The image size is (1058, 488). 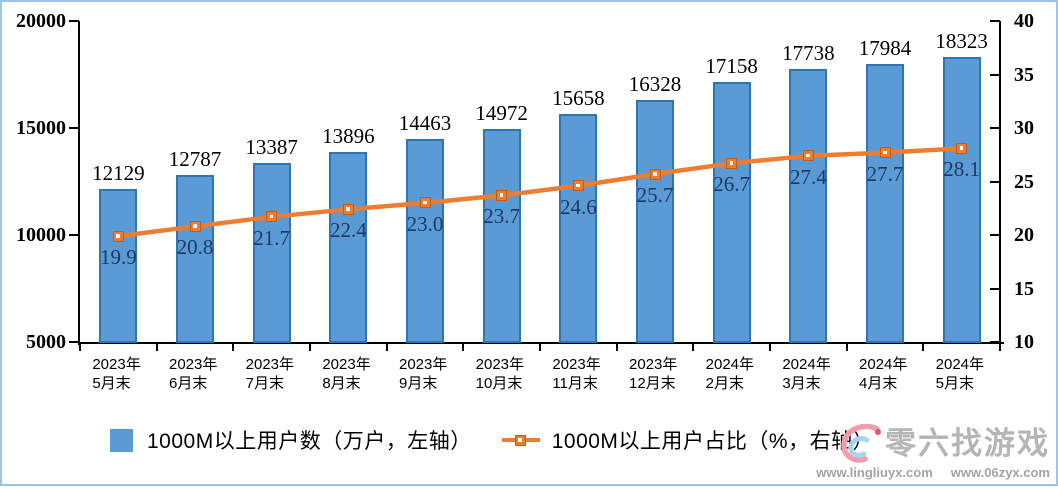 What do you see at coordinates (492, 440) in the screenshot?
I see `legend: 1000M以上用户数（万户，左轴） 1000M以上用户占比（%，右轴）` at bounding box center [492, 440].